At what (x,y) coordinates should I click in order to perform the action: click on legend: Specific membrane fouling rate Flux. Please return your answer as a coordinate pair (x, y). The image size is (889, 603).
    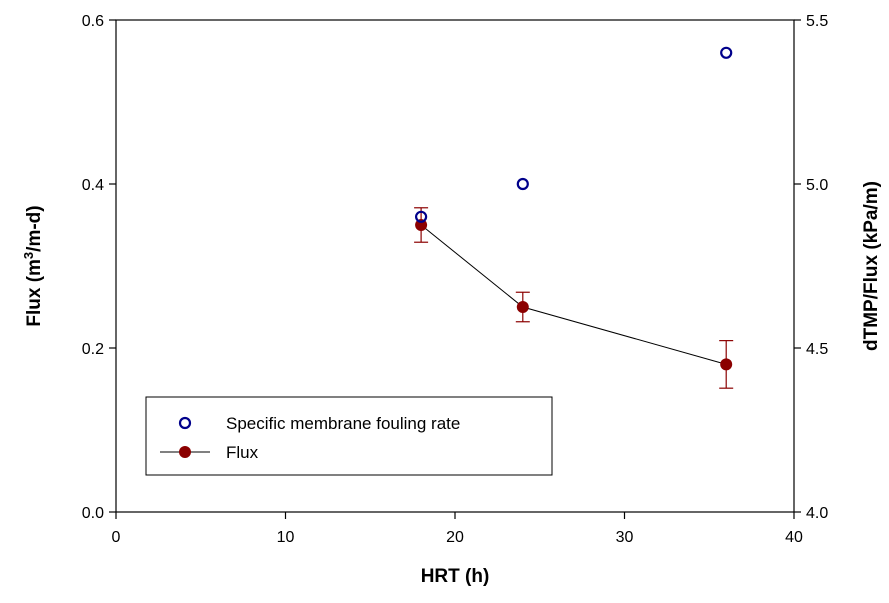
    Looking at the image, I should click on (349, 436).